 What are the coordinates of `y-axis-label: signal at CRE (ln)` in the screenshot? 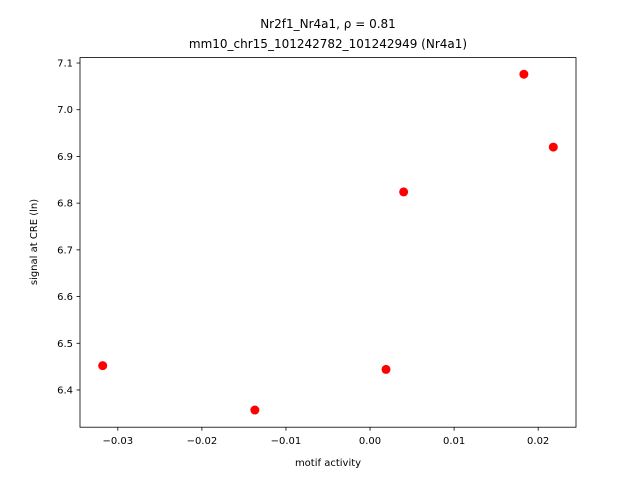 It's located at (34, 242).